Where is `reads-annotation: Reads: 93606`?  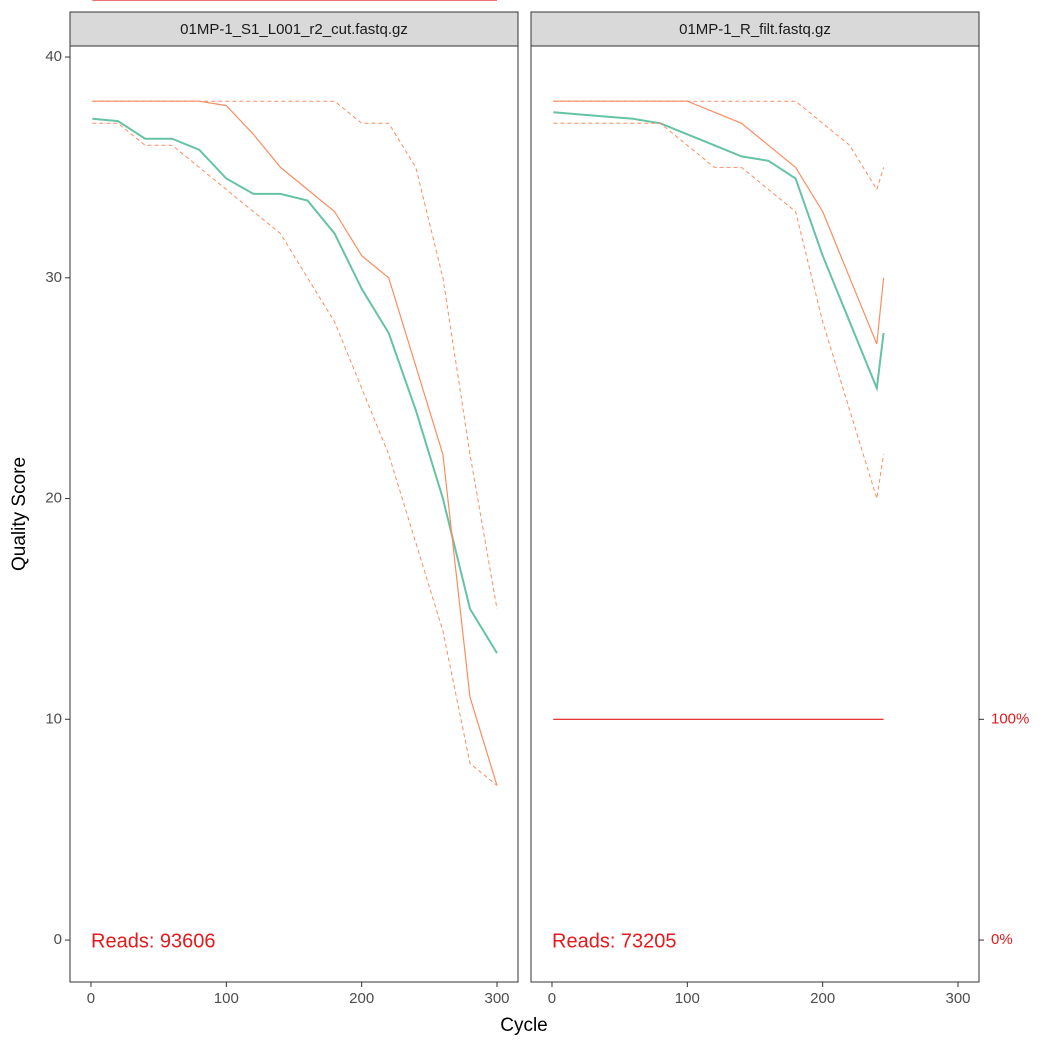
reads-annotation: Reads: 93606 is located at coordinates (153, 941).